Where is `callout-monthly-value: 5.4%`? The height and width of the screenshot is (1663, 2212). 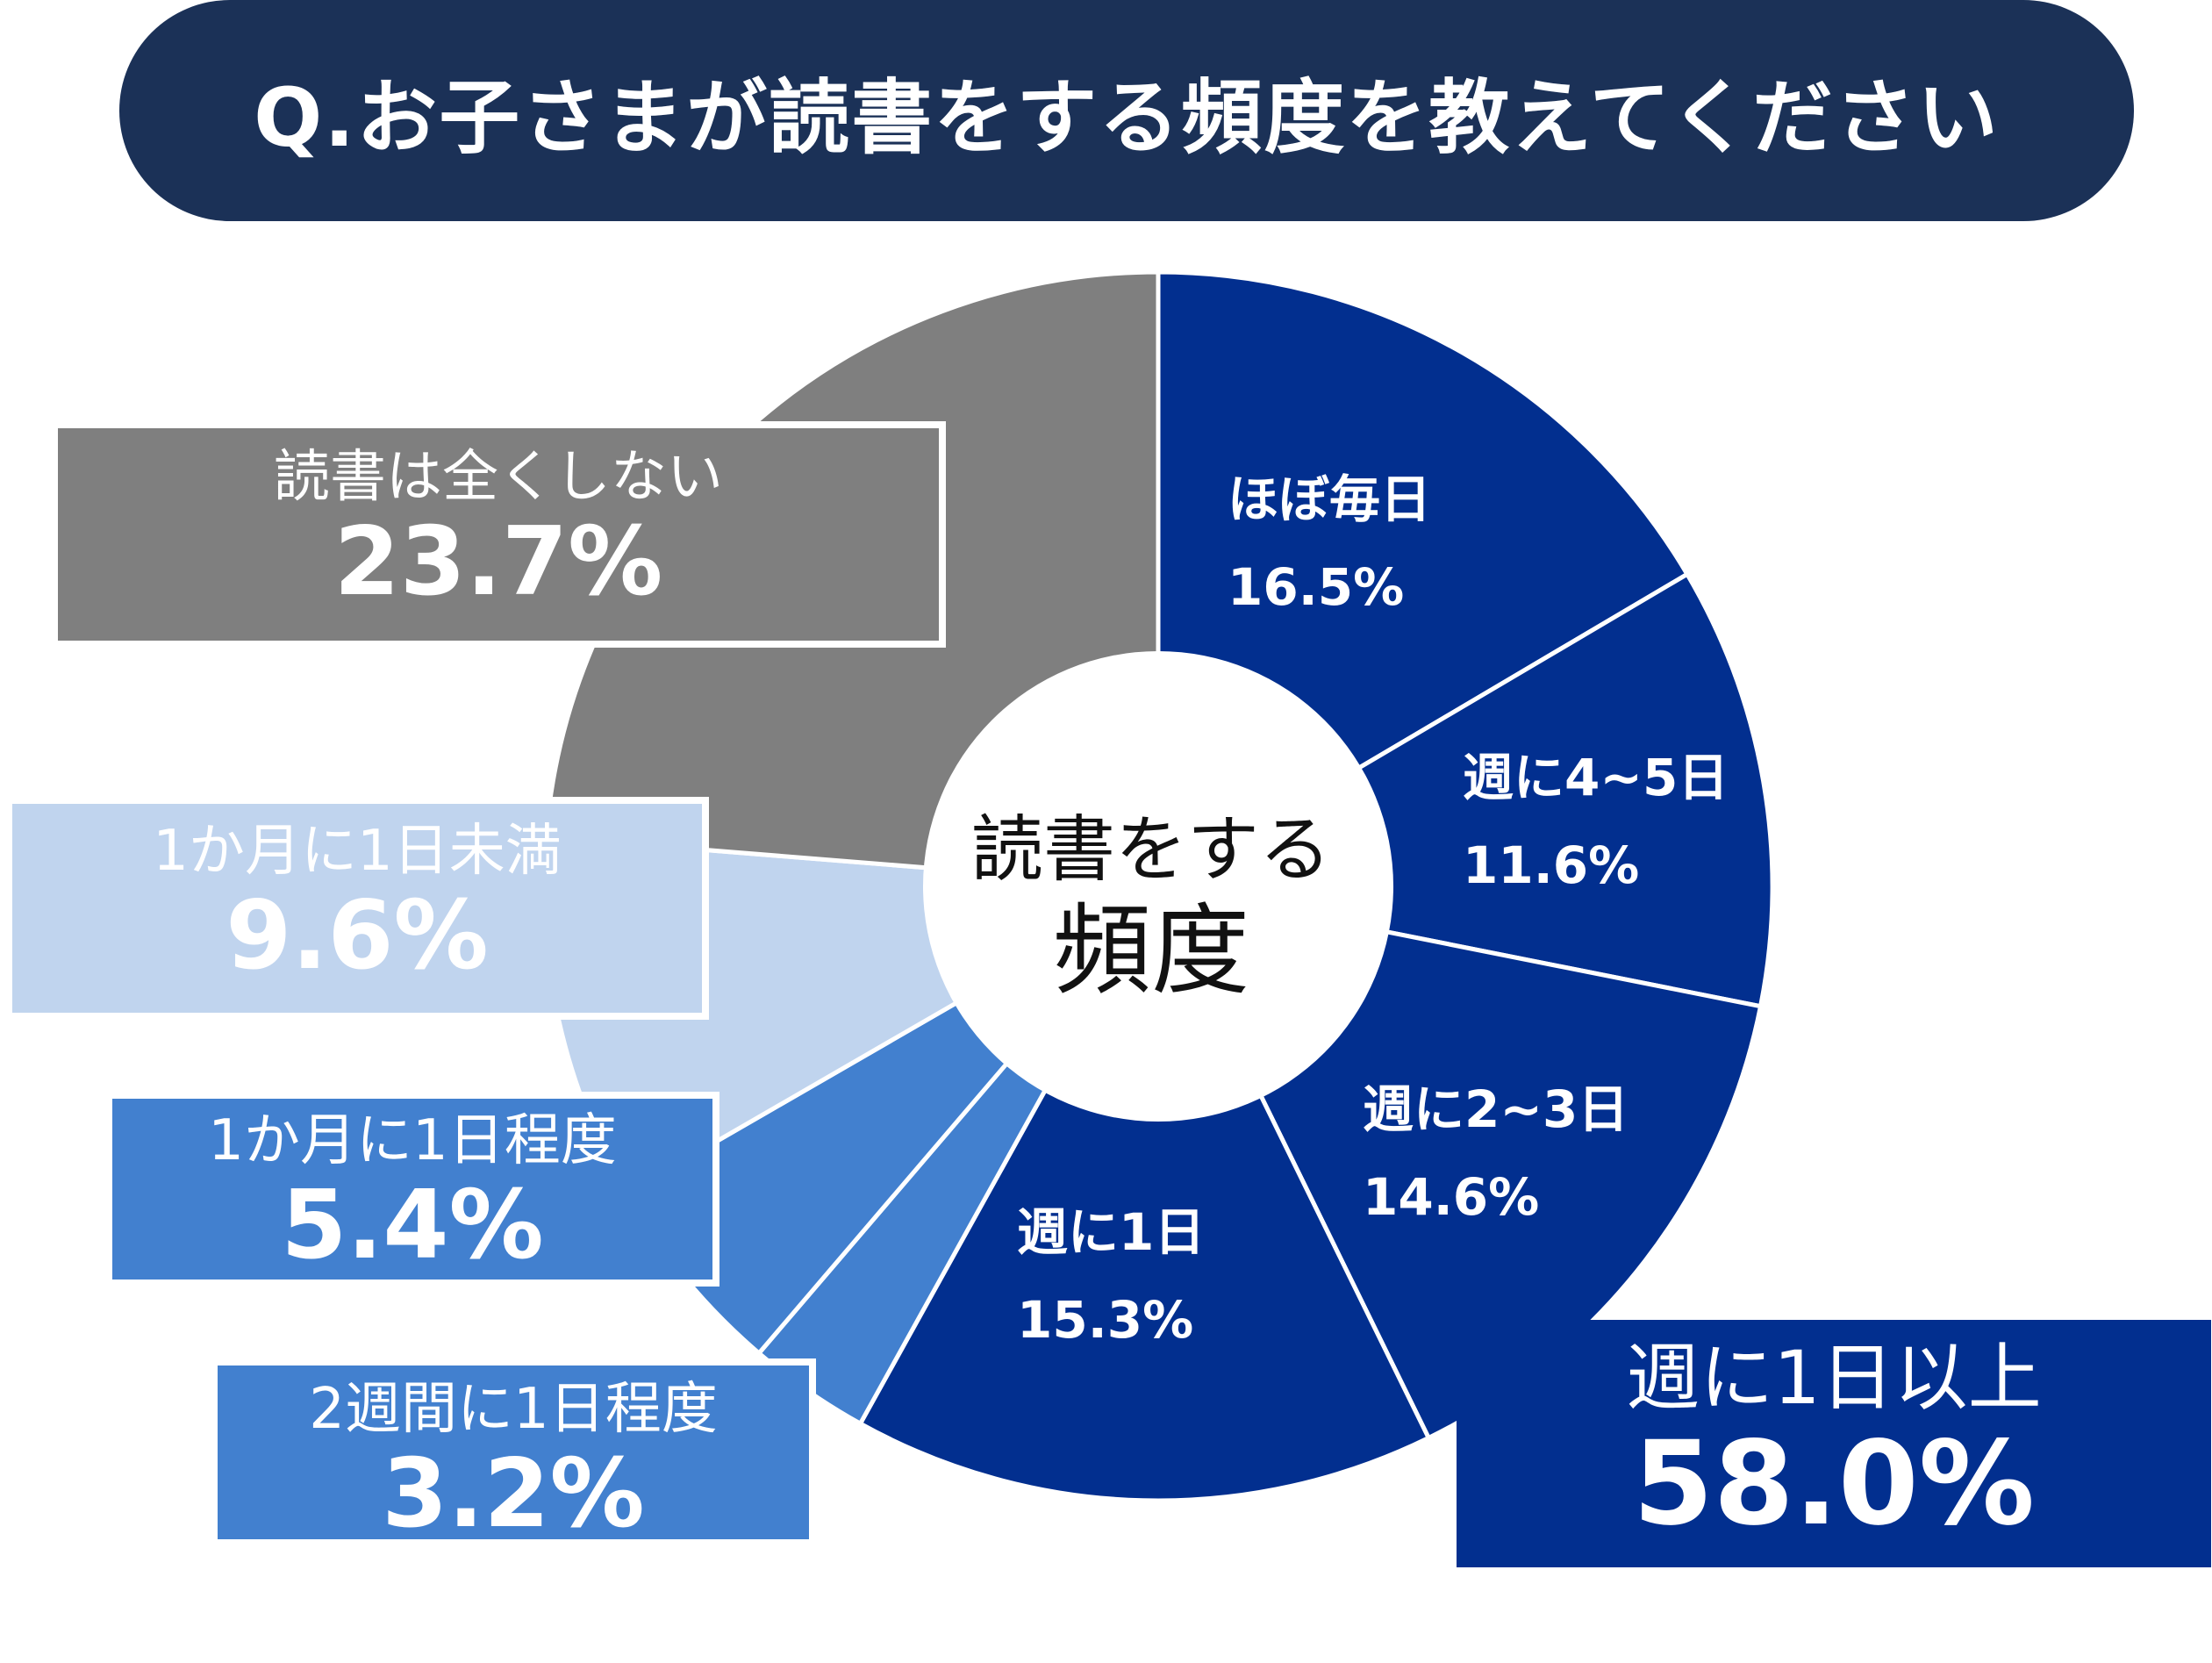
callout-monthly-value: 5.4% is located at coordinates (412, 1225).